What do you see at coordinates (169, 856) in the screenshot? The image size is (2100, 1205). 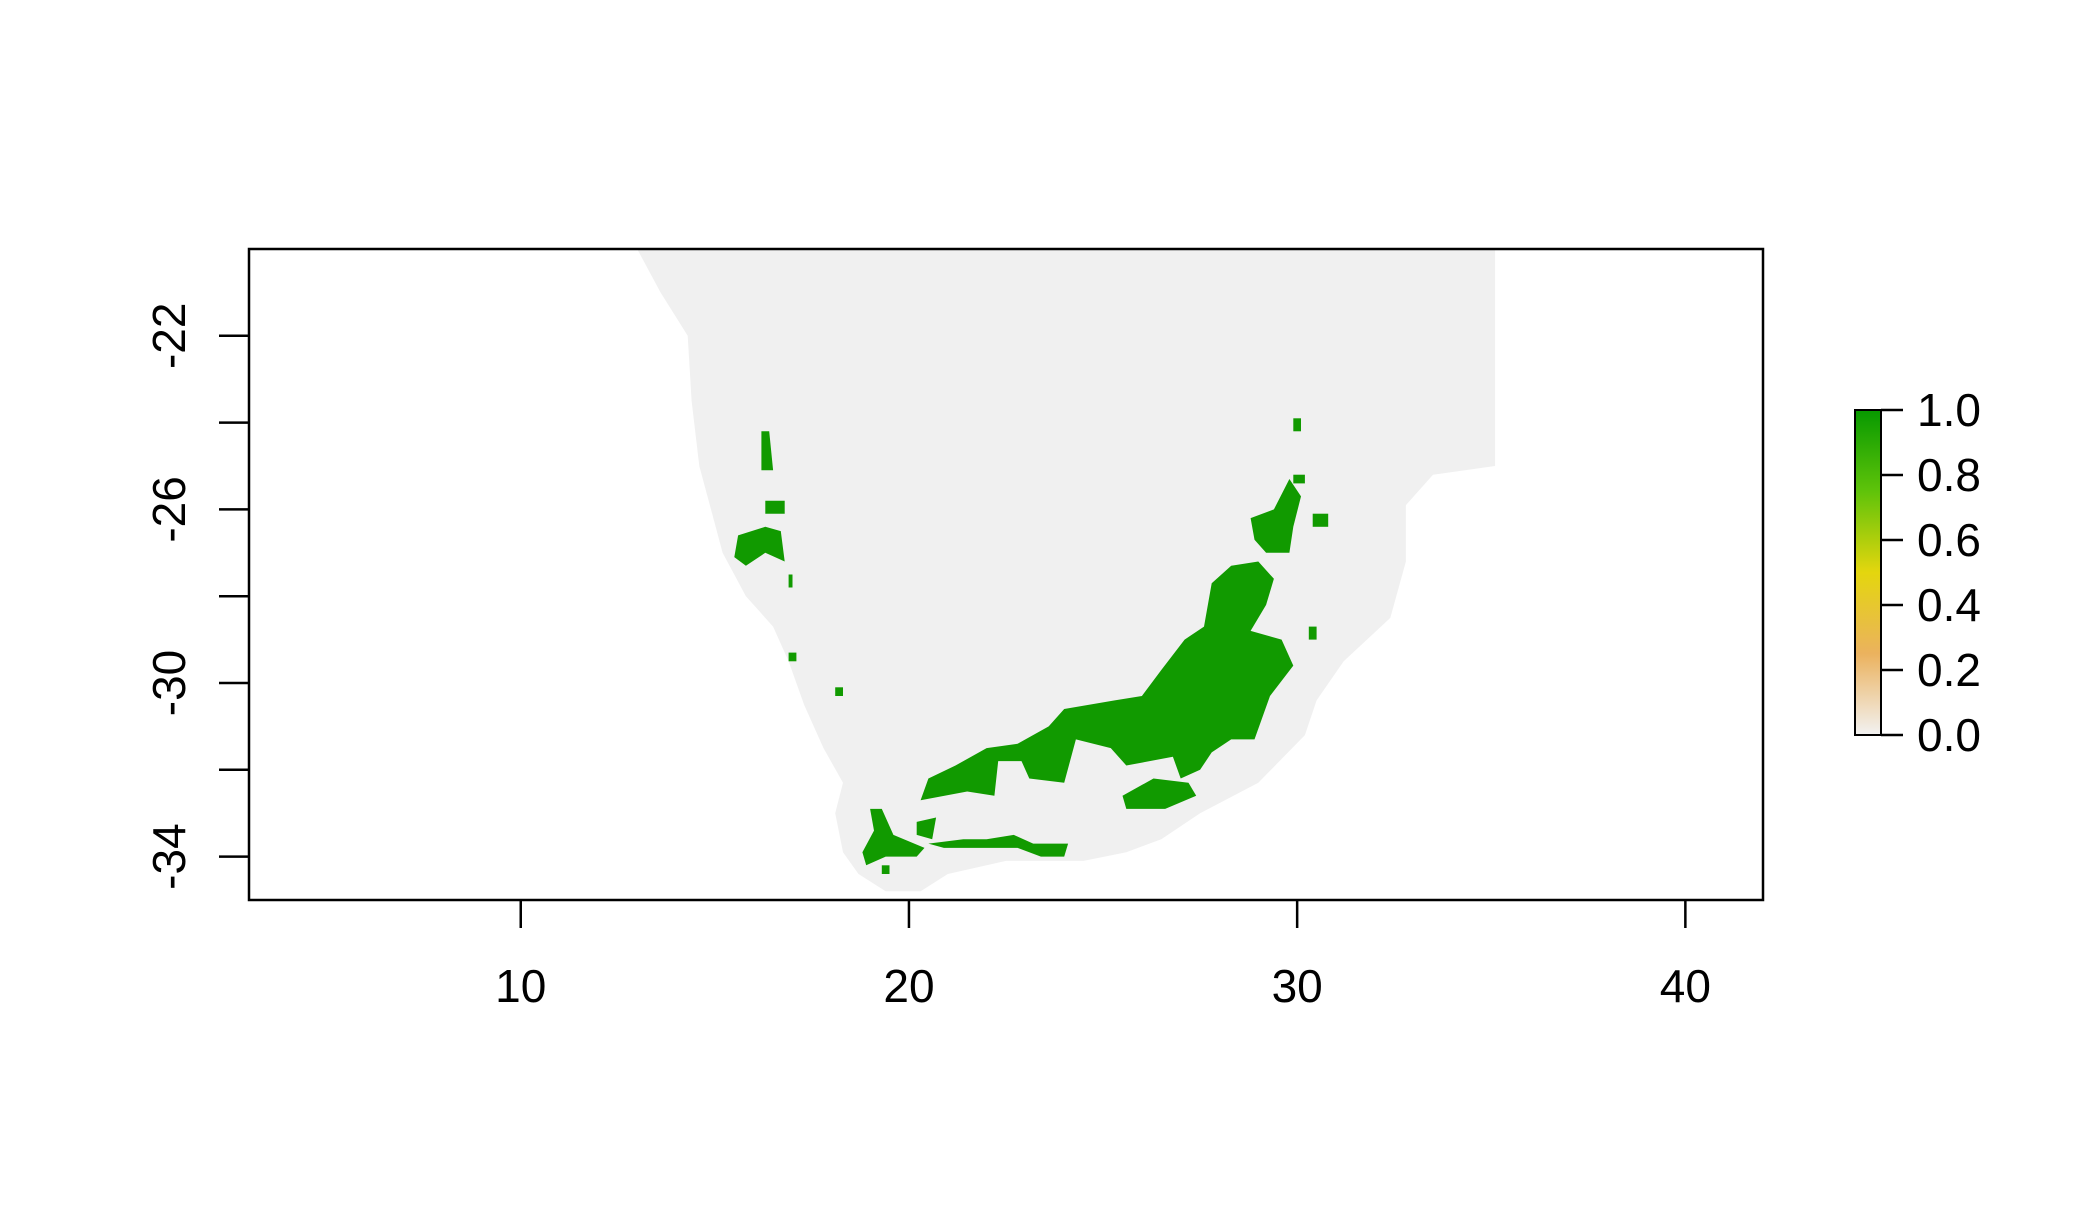 I see `y-tick-label: -34` at bounding box center [169, 856].